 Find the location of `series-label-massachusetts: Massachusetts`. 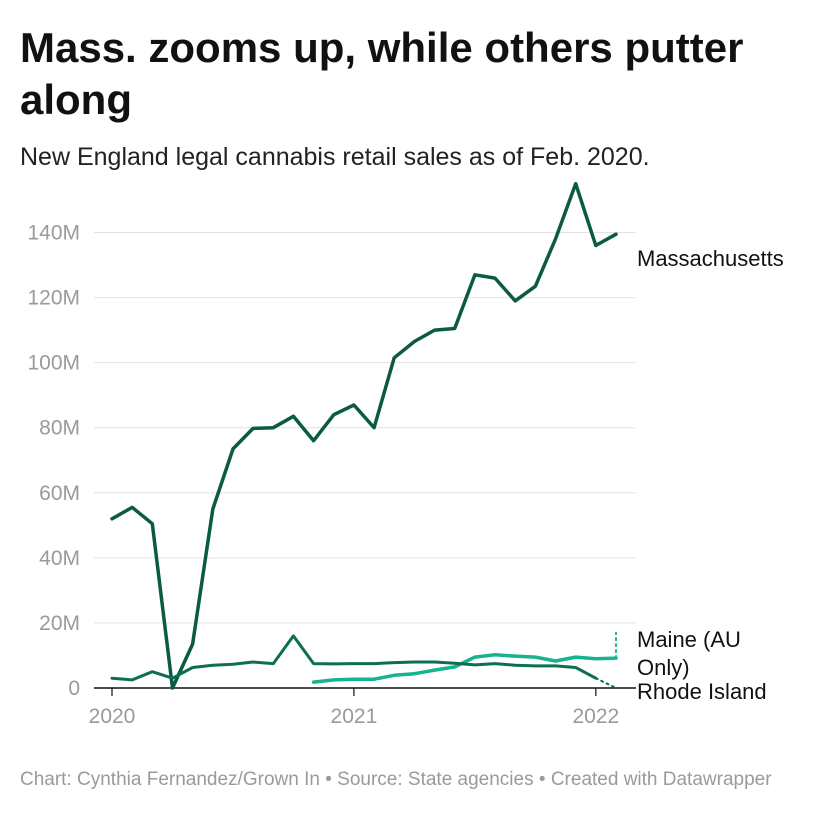

series-label-massachusetts: Massachusetts is located at coordinates (710, 258).